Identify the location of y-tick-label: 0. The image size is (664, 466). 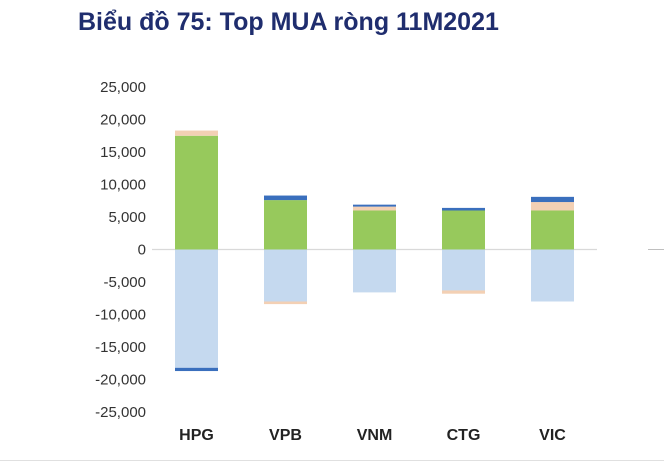
(142, 250).